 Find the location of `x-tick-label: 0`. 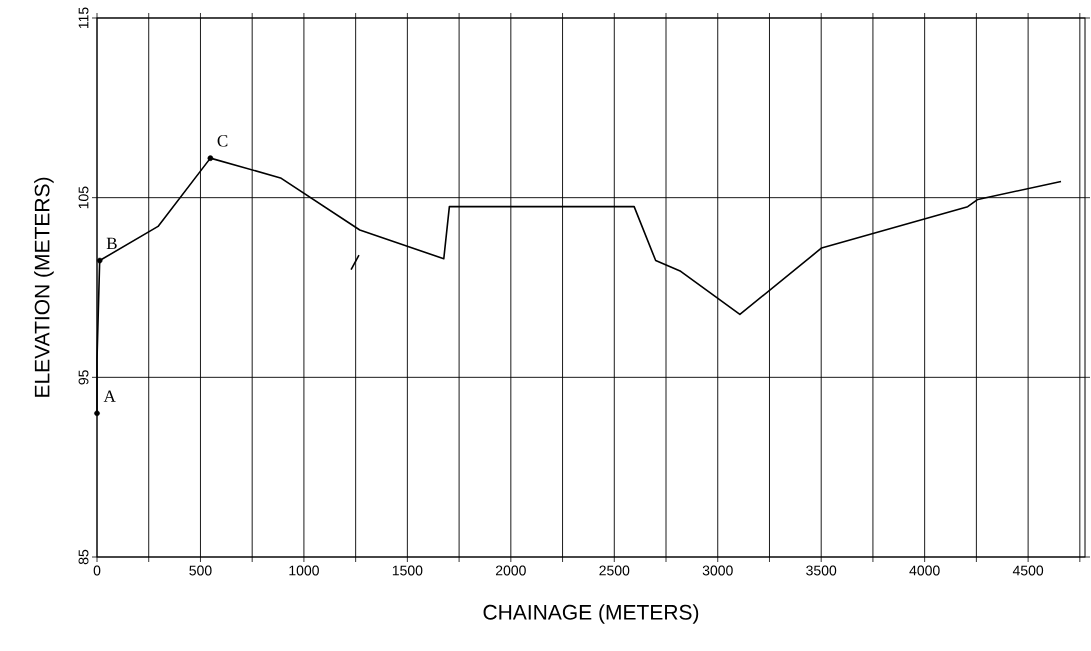

x-tick-label: 0 is located at coordinates (97, 570).